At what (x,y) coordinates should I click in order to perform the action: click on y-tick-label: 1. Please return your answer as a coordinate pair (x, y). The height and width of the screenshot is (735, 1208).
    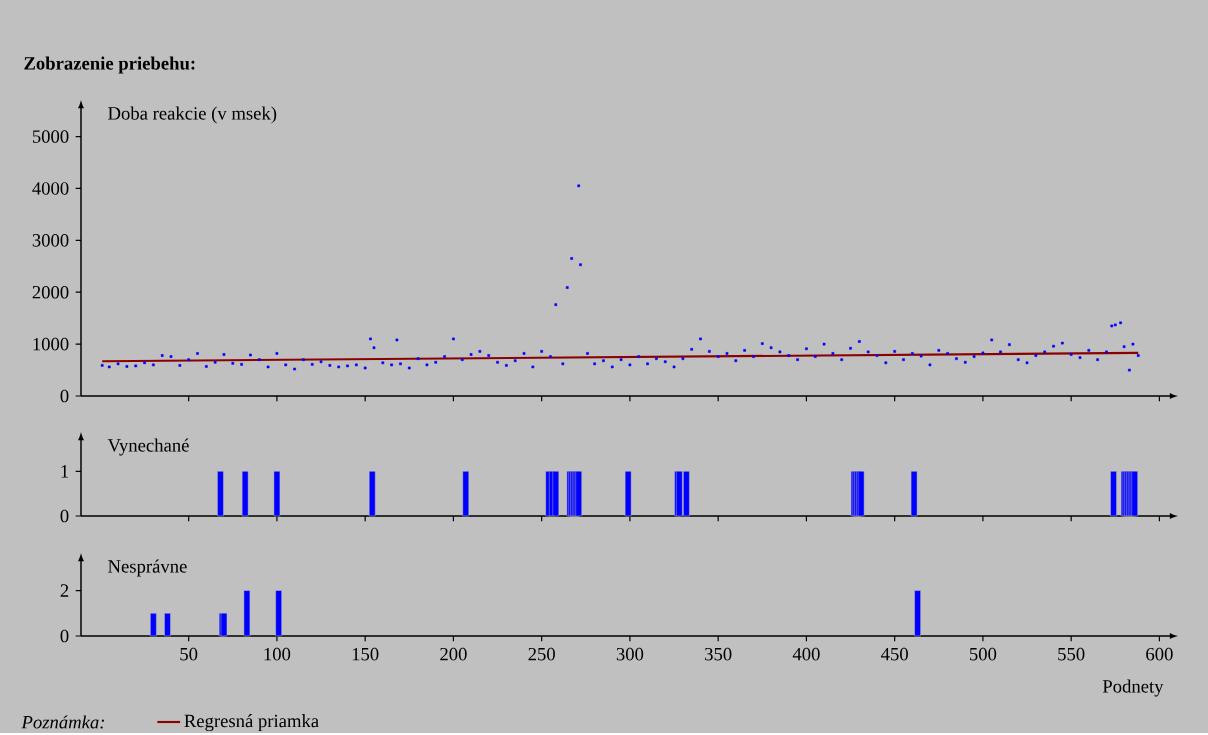
    Looking at the image, I should click on (65, 471).